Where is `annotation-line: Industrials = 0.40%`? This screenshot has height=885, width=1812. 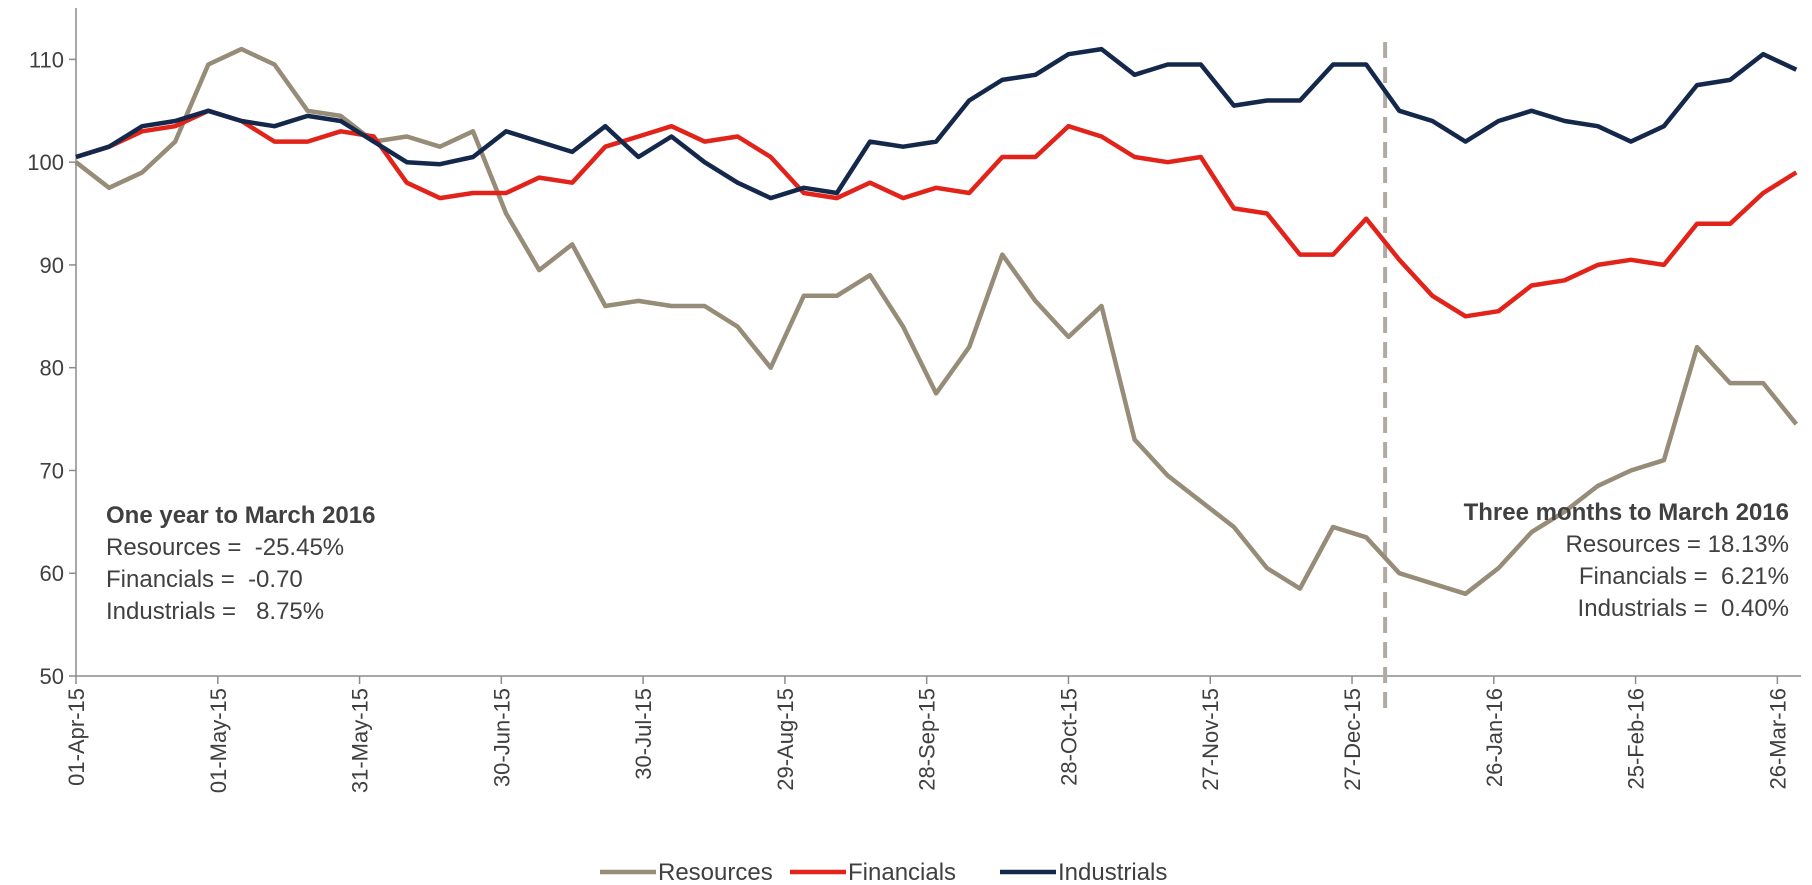
annotation-line: Industrials = 0.40% is located at coordinates (1683, 608).